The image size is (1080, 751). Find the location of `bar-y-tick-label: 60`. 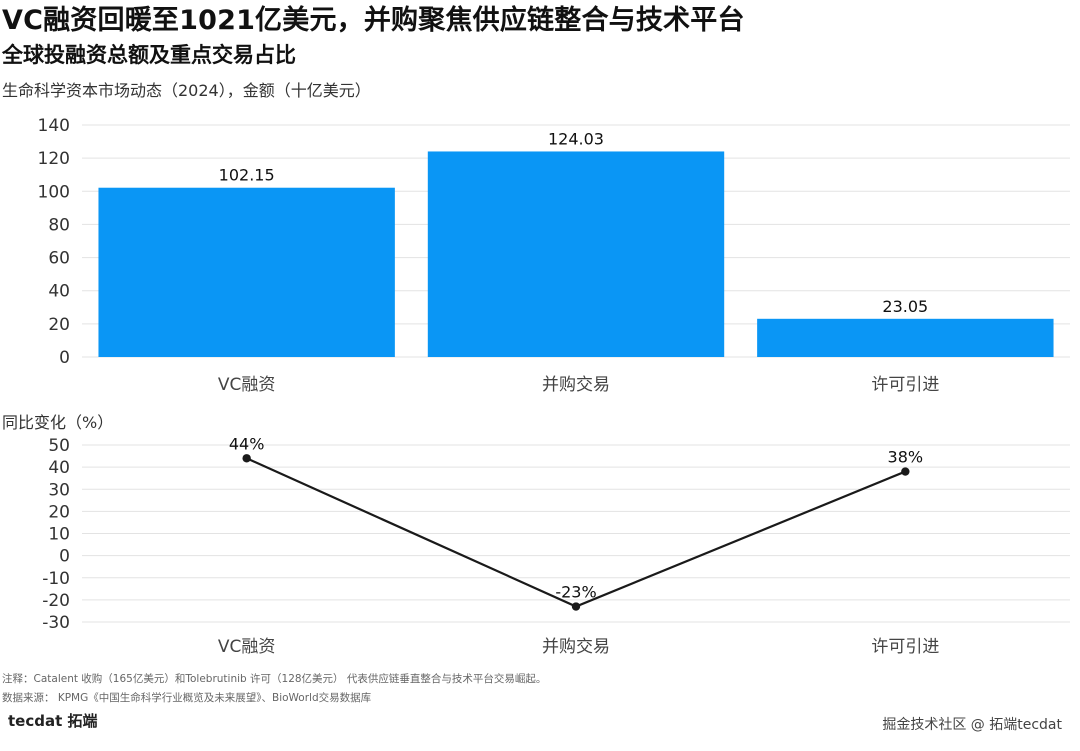

bar-y-tick-label: 60 is located at coordinates (59, 259).